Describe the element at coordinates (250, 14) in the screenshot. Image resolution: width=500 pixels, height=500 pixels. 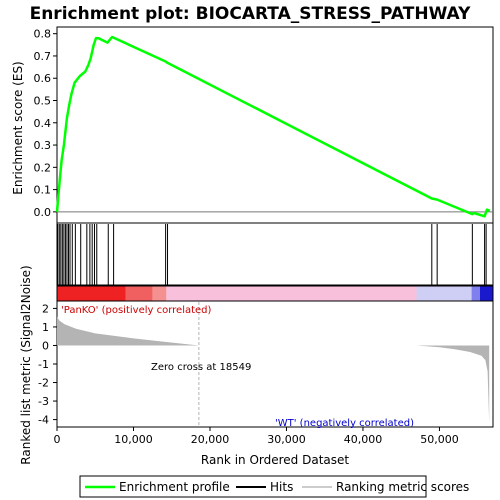
I see `chart-title: Enrichment plot: BIOCARTA_STRESS_PATHWAY` at that location.